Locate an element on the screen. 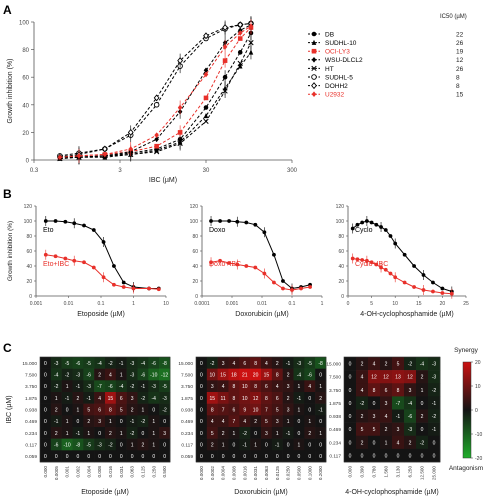 This screenshot has height=498, width=500. panel-c1-cell-value: 3 is located at coordinates (99, 422).